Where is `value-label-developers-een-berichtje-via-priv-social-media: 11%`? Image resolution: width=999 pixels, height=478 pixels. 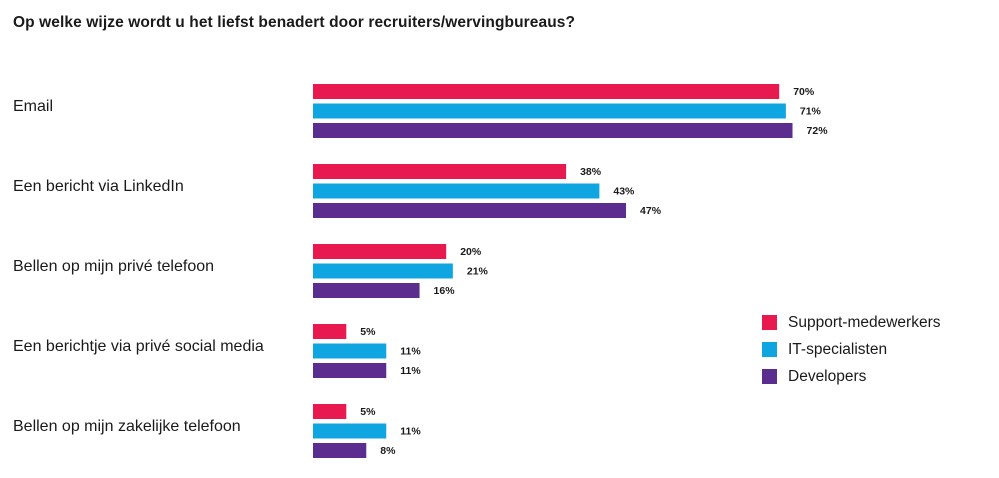 value-label-developers-een-berichtje-via-priv-social-media: 11% is located at coordinates (410, 371).